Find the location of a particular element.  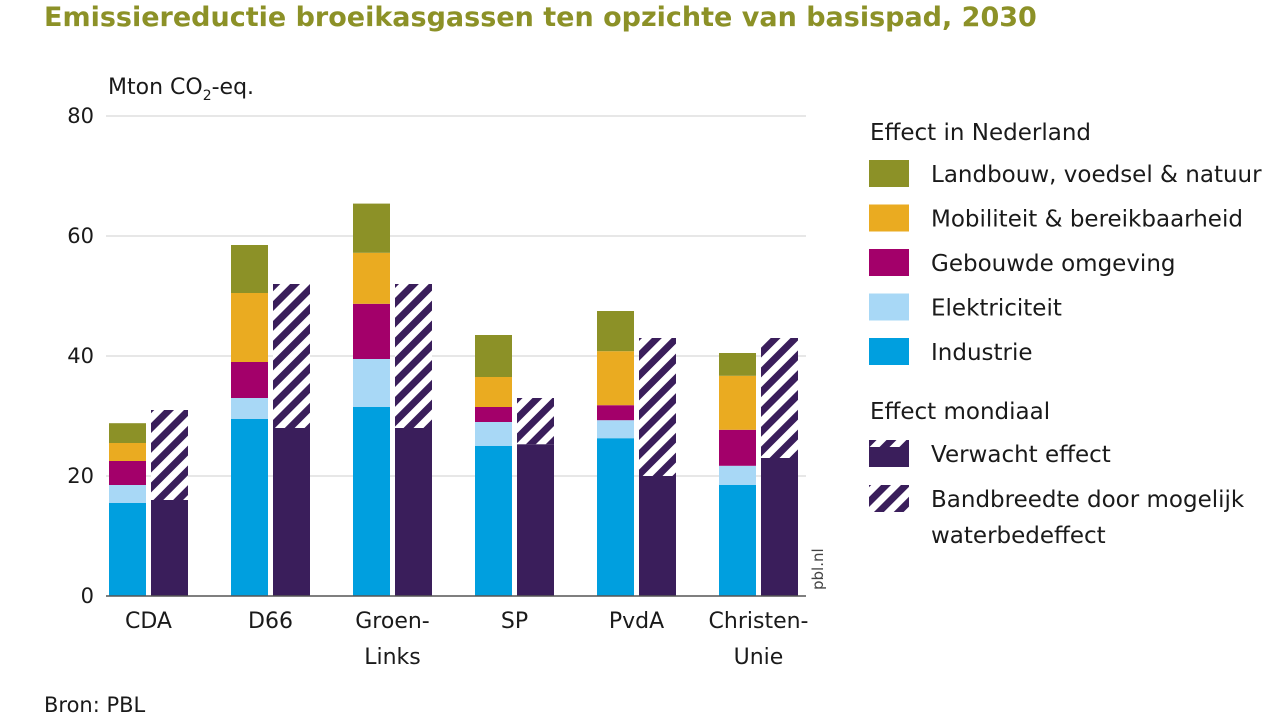

x-tick-label-0-0: CDA is located at coordinates (148, 621).